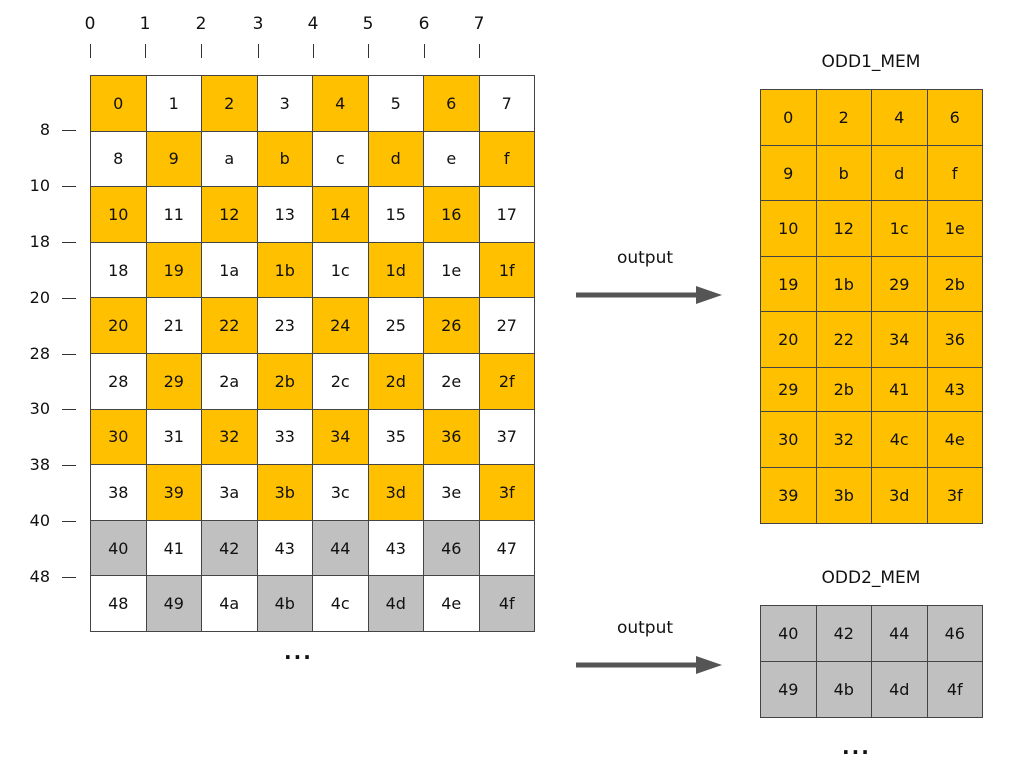 The image size is (1032, 772). What do you see at coordinates (118, 381) in the screenshot?
I see `grid-cell: 28` at bounding box center [118, 381].